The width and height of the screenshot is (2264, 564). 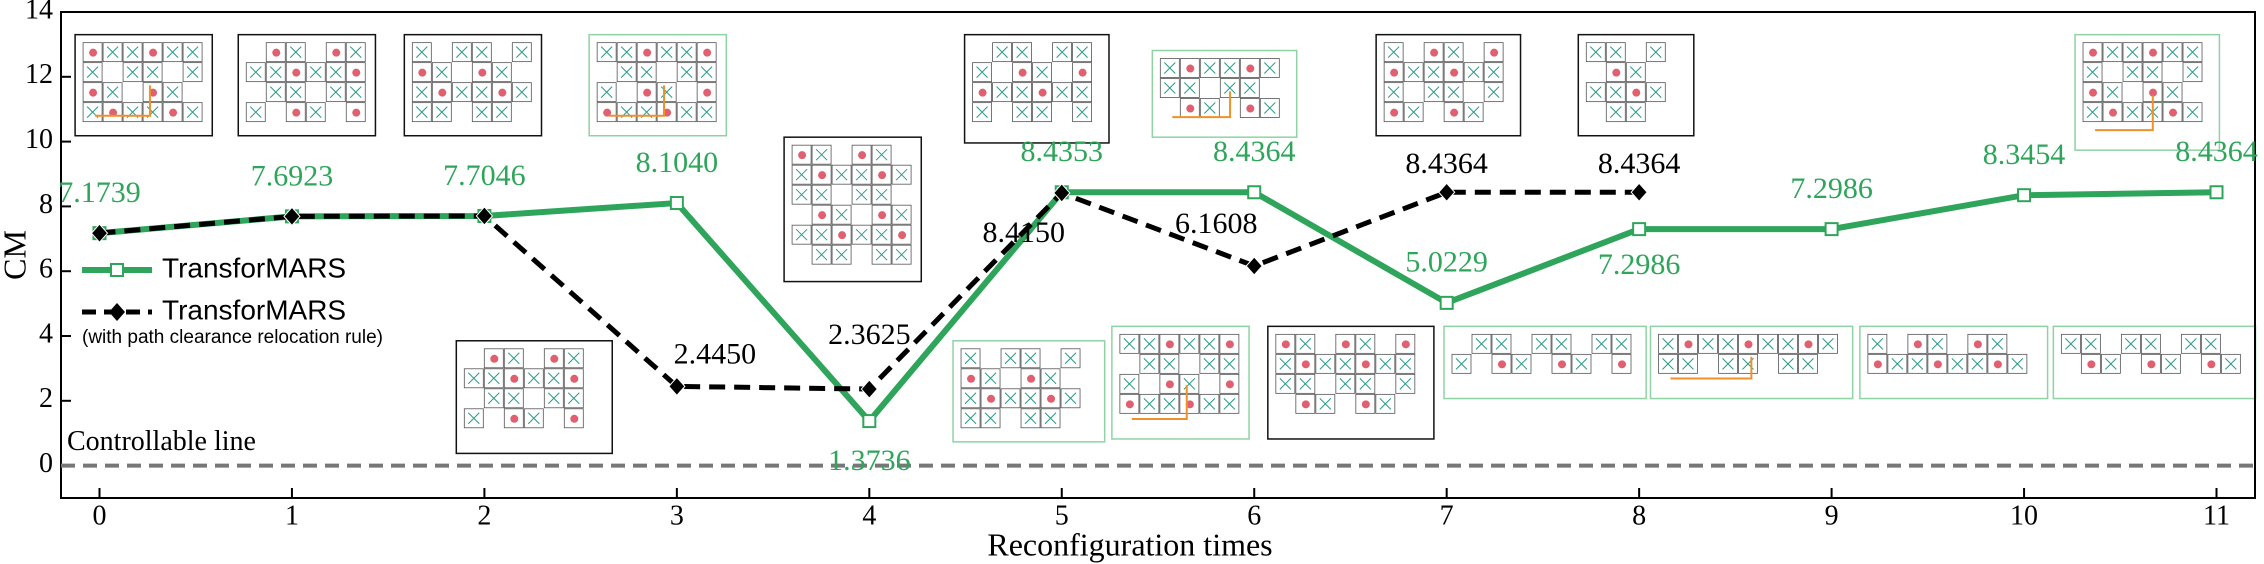 What do you see at coordinates (117, 312) in the screenshot?
I see `legend-marker` at bounding box center [117, 312].